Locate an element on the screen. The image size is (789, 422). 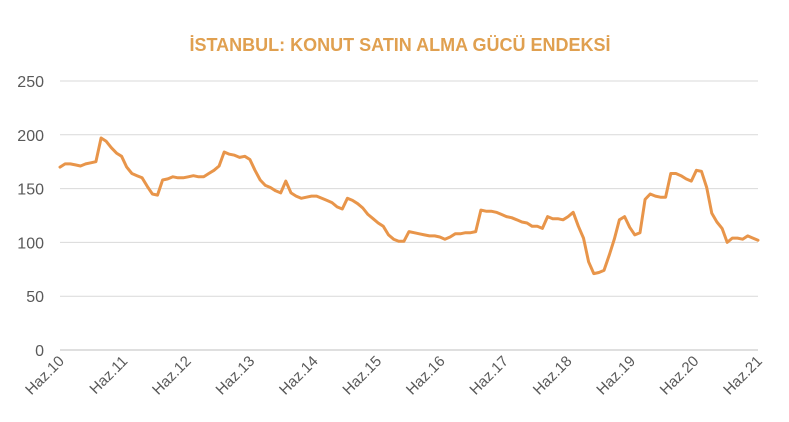
x-tick-label: Haz.17 is located at coordinates (489, 376).